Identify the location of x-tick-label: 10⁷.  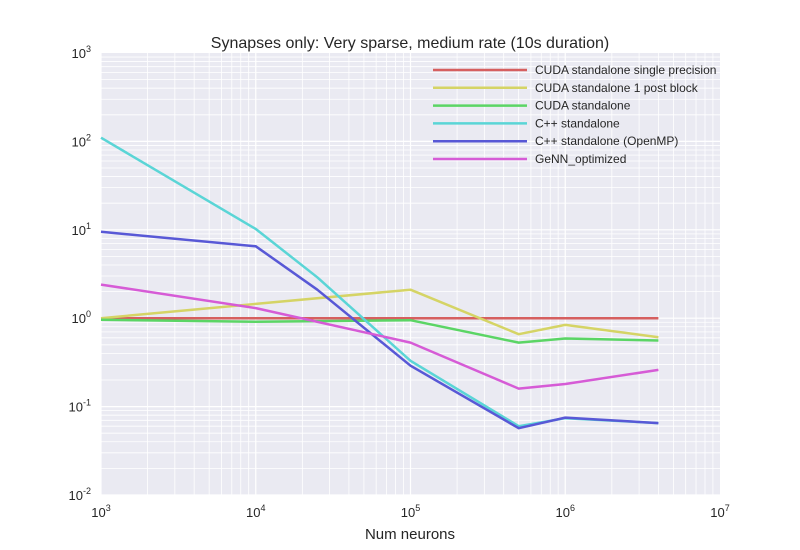
(719, 511).